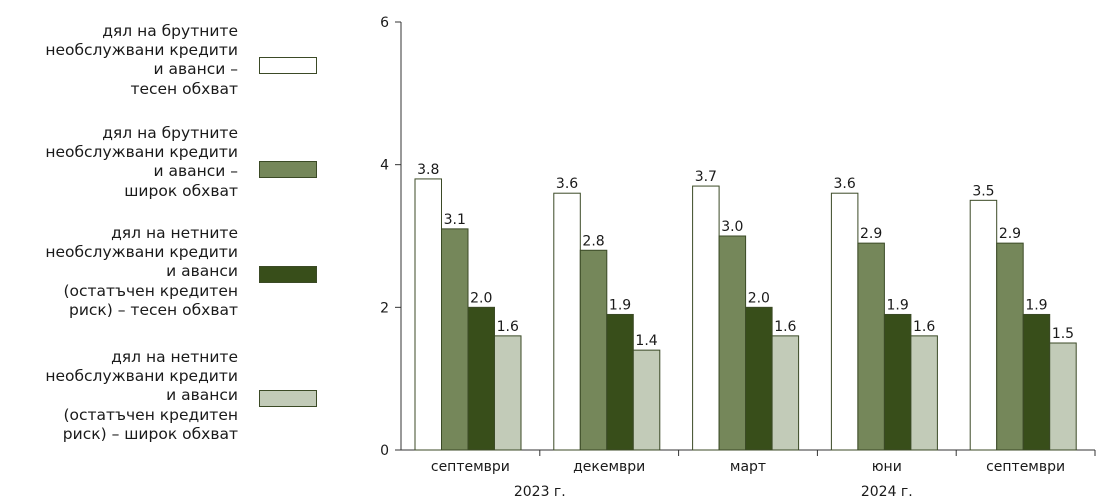 The image size is (1097, 501). Describe the element at coordinates (706, 177) in the screenshot. I see `bar-value-label: 3.7` at that location.